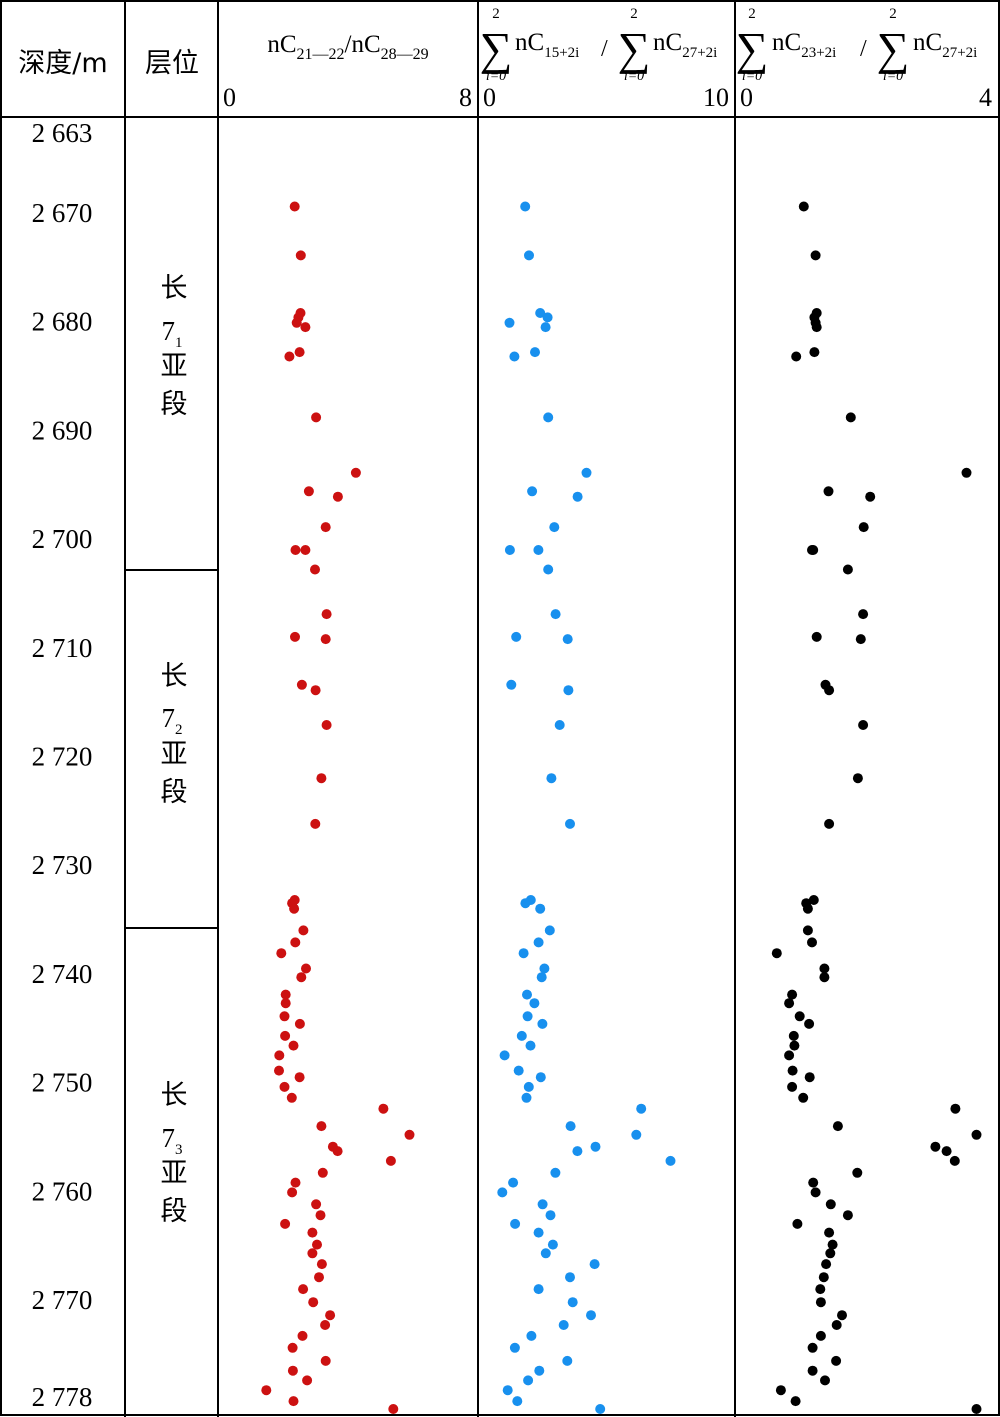 The width and height of the screenshot is (1000, 1417). I want to click on svg-text: i=0, so click(893, 76).